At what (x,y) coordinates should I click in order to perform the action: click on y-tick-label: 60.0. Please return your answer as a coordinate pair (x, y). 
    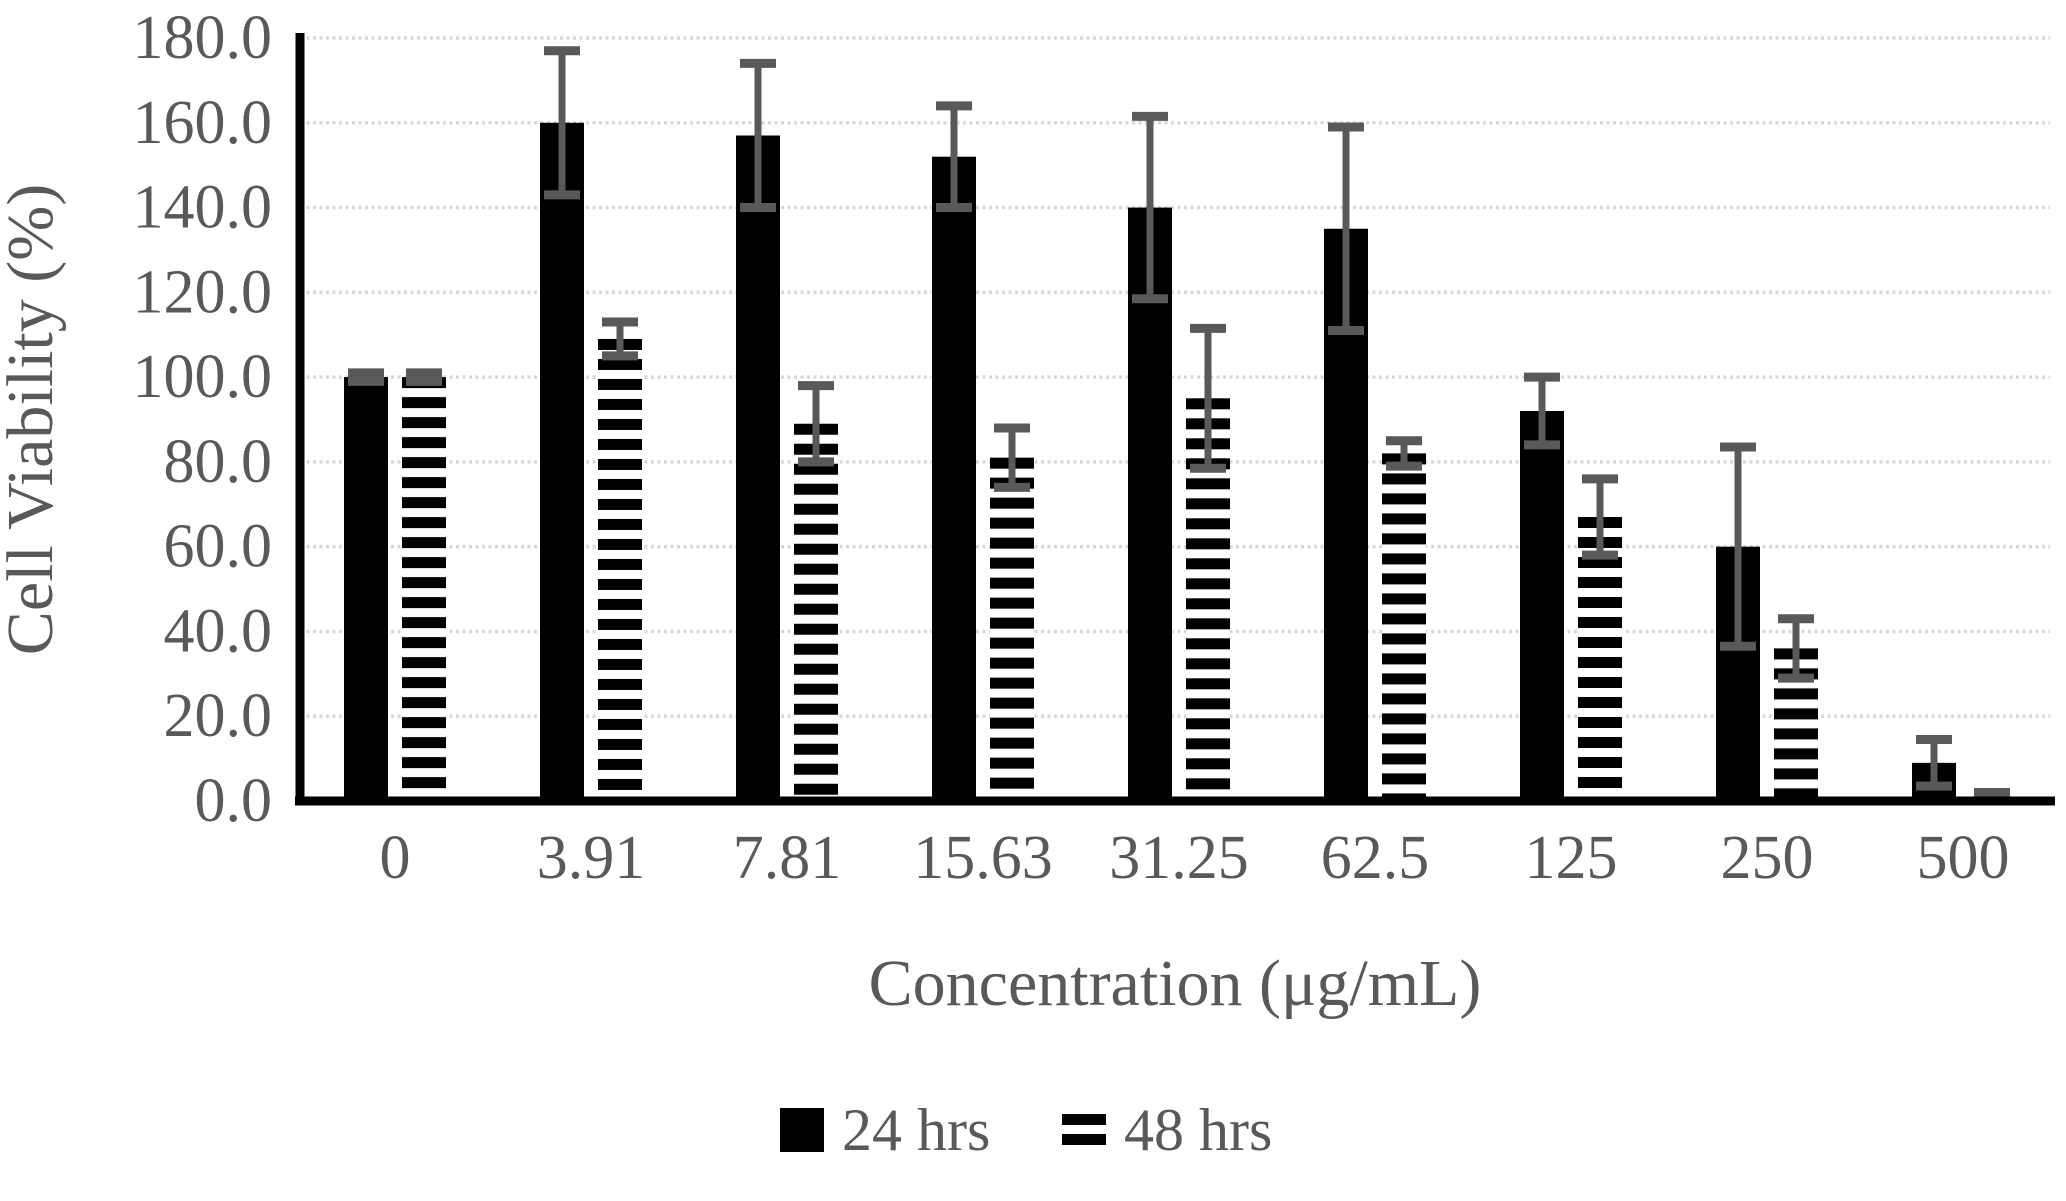
    Looking at the image, I should click on (218, 547).